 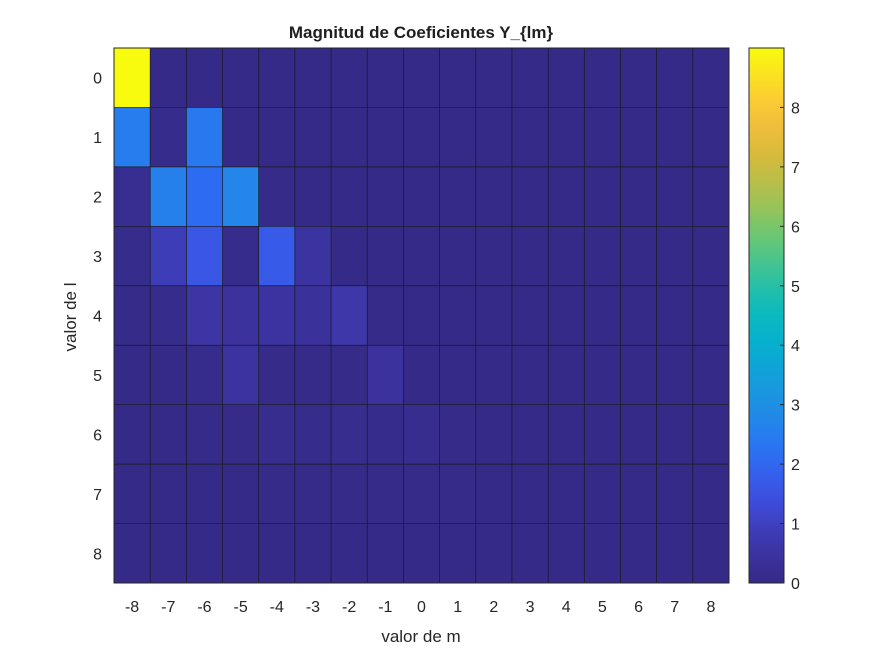 I want to click on colorbar-tick-label: 7, so click(x=795, y=168).